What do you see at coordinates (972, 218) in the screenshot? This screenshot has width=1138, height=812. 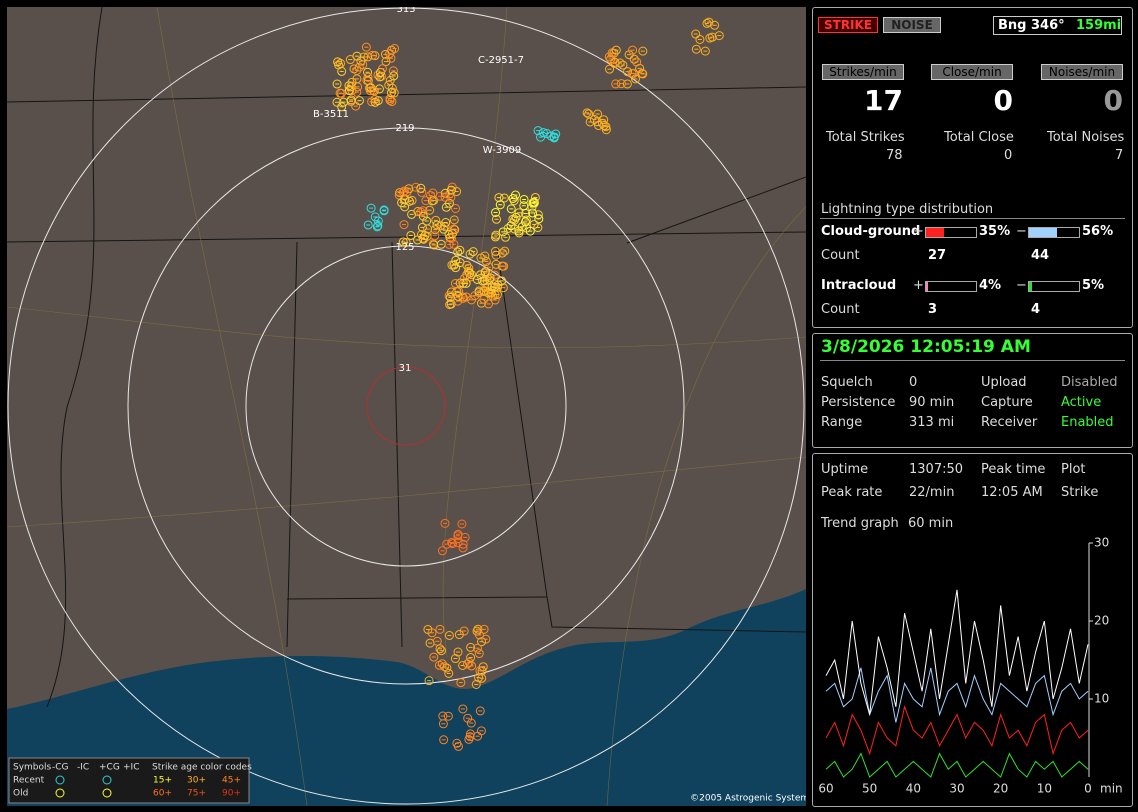 I see `divider` at bounding box center [972, 218].